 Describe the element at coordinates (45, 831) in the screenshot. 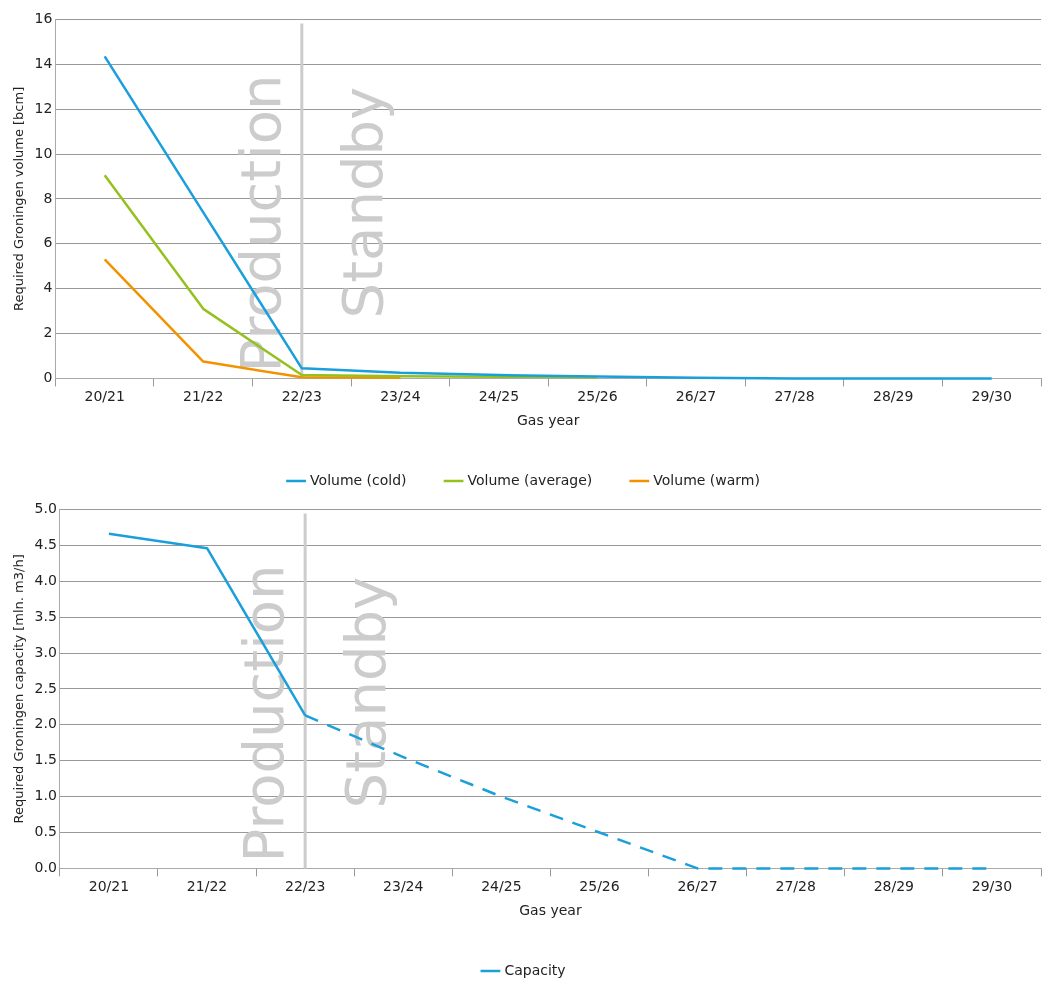

I see `y-tick-label: 0.5` at that location.